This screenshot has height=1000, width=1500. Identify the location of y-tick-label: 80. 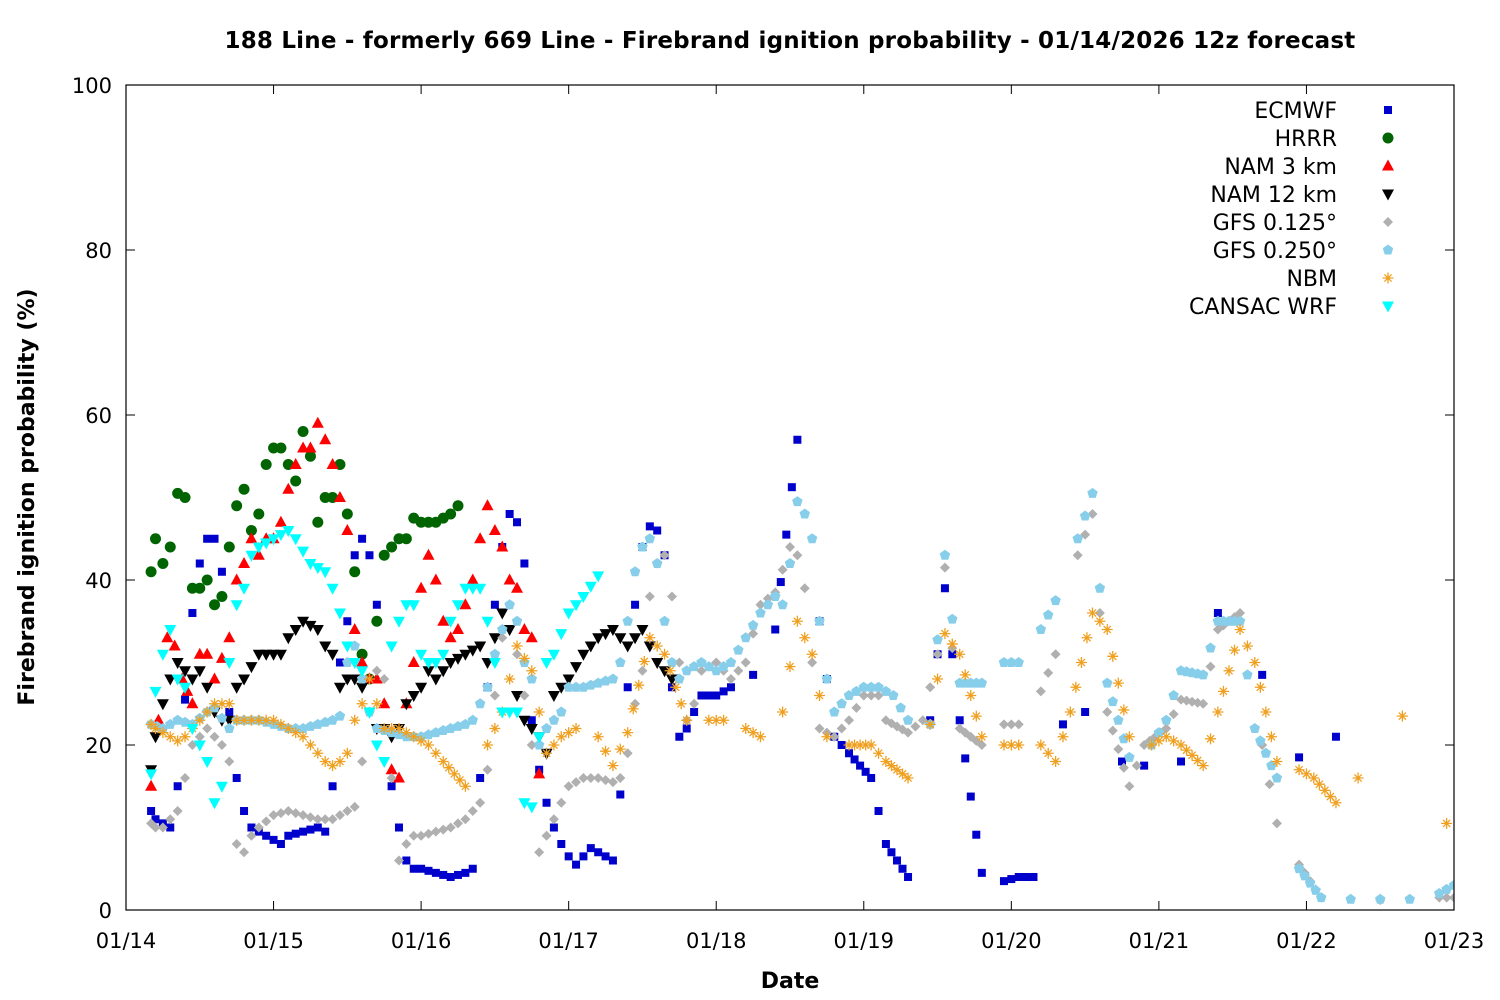
(98, 251).